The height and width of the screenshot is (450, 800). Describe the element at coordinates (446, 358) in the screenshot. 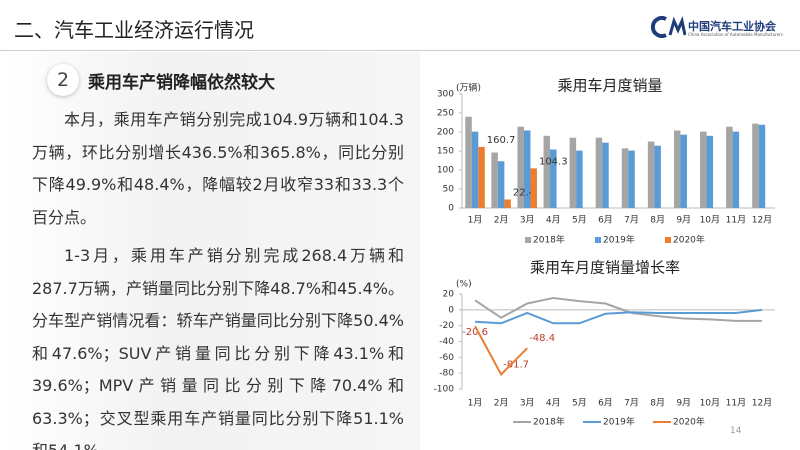

I see `y-tick-label: -60` at that location.